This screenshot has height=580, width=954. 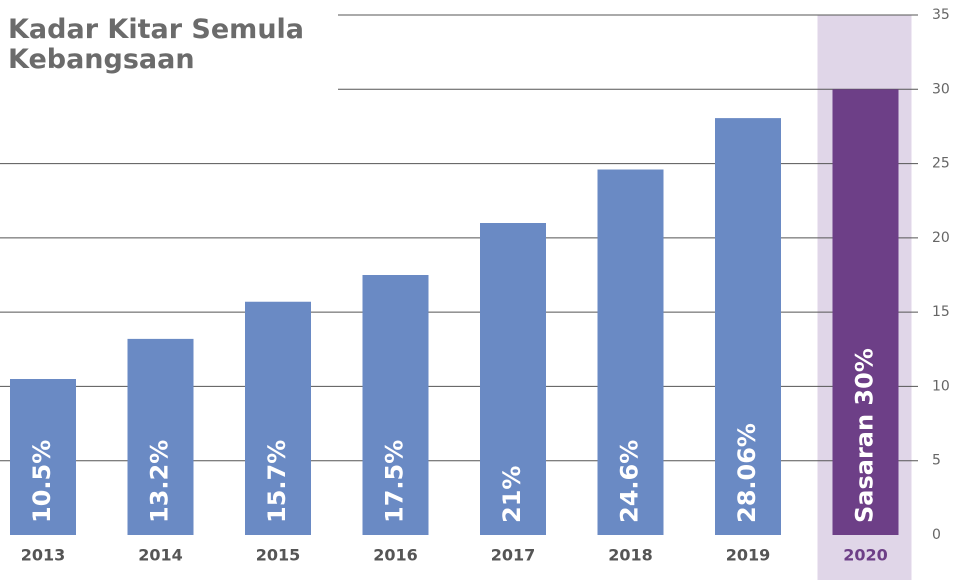 What do you see at coordinates (936, 461) in the screenshot?
I see `y-tick-label: 5` at bounding box center [936, 461].